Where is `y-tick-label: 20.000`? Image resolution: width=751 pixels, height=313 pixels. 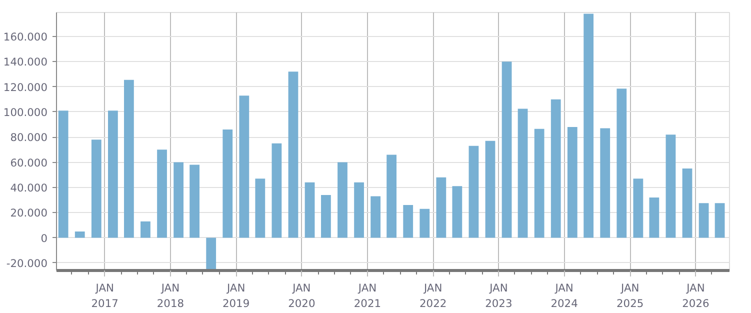
y-tick-label: 20.000 is located at coordinates (29, 213).